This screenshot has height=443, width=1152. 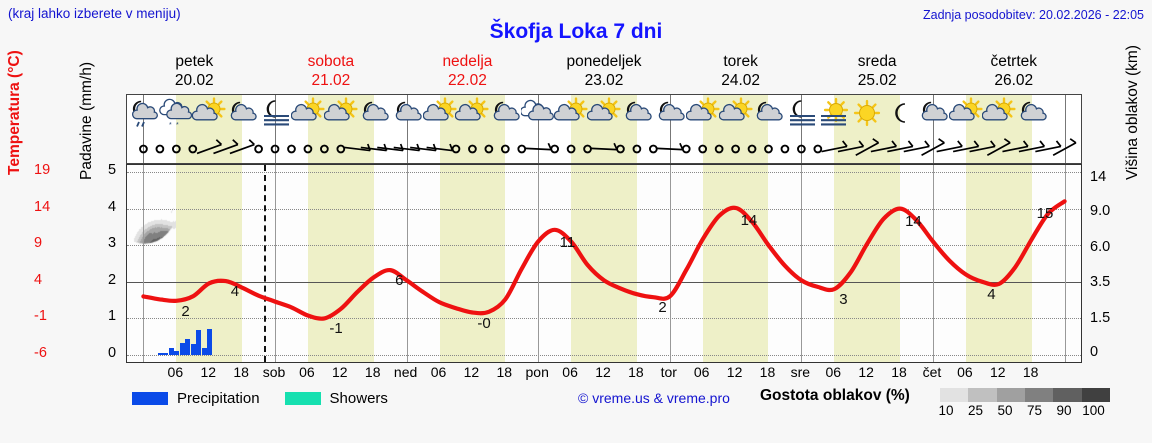 What do you see at coordinates (1045, 214) in the screenshot?
I see `temperature-value-label: 15` at bounding box center [1045, 214].